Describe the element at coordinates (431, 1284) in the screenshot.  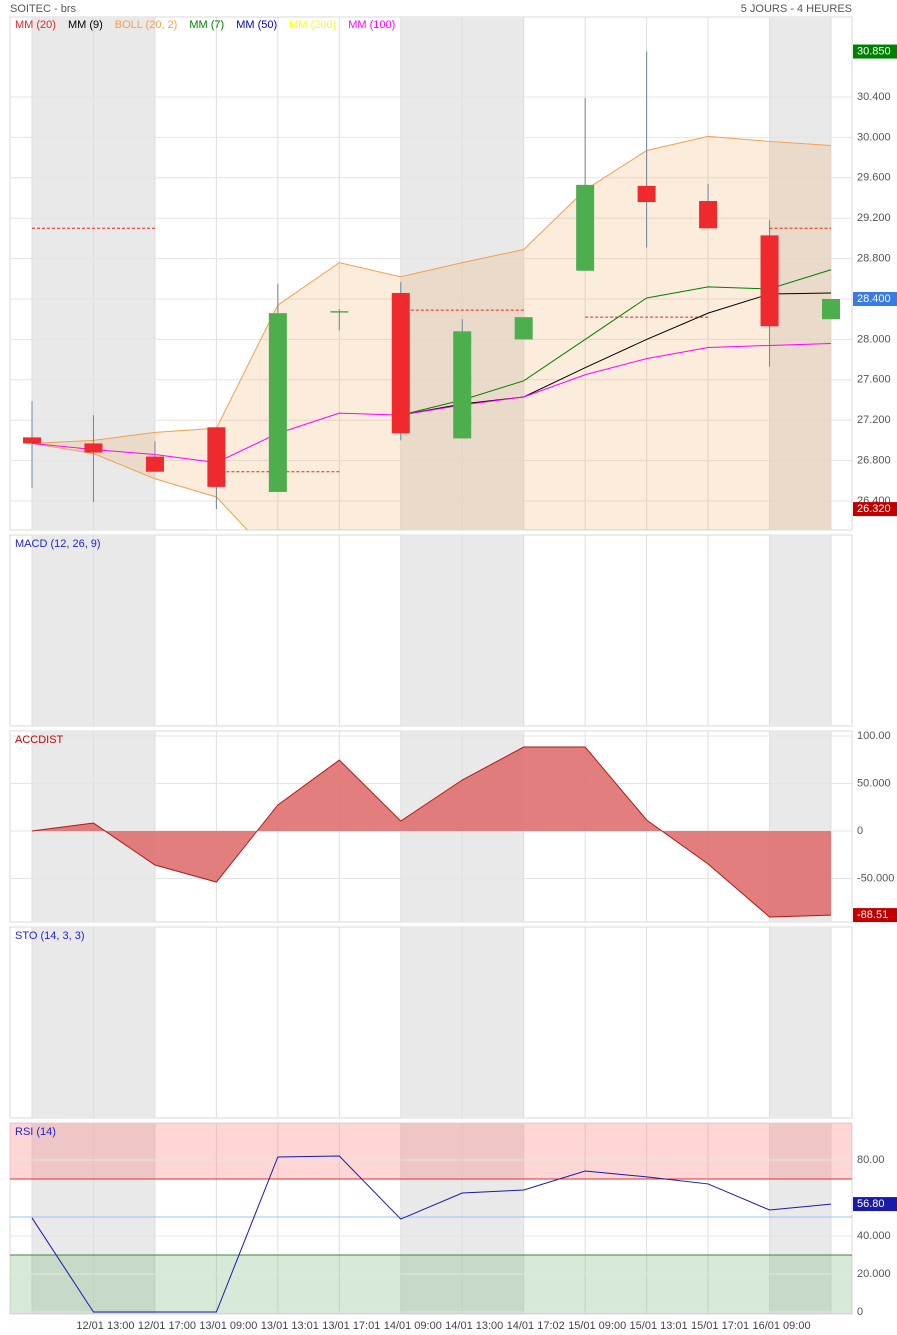
I see `oversold-zone` at that location.